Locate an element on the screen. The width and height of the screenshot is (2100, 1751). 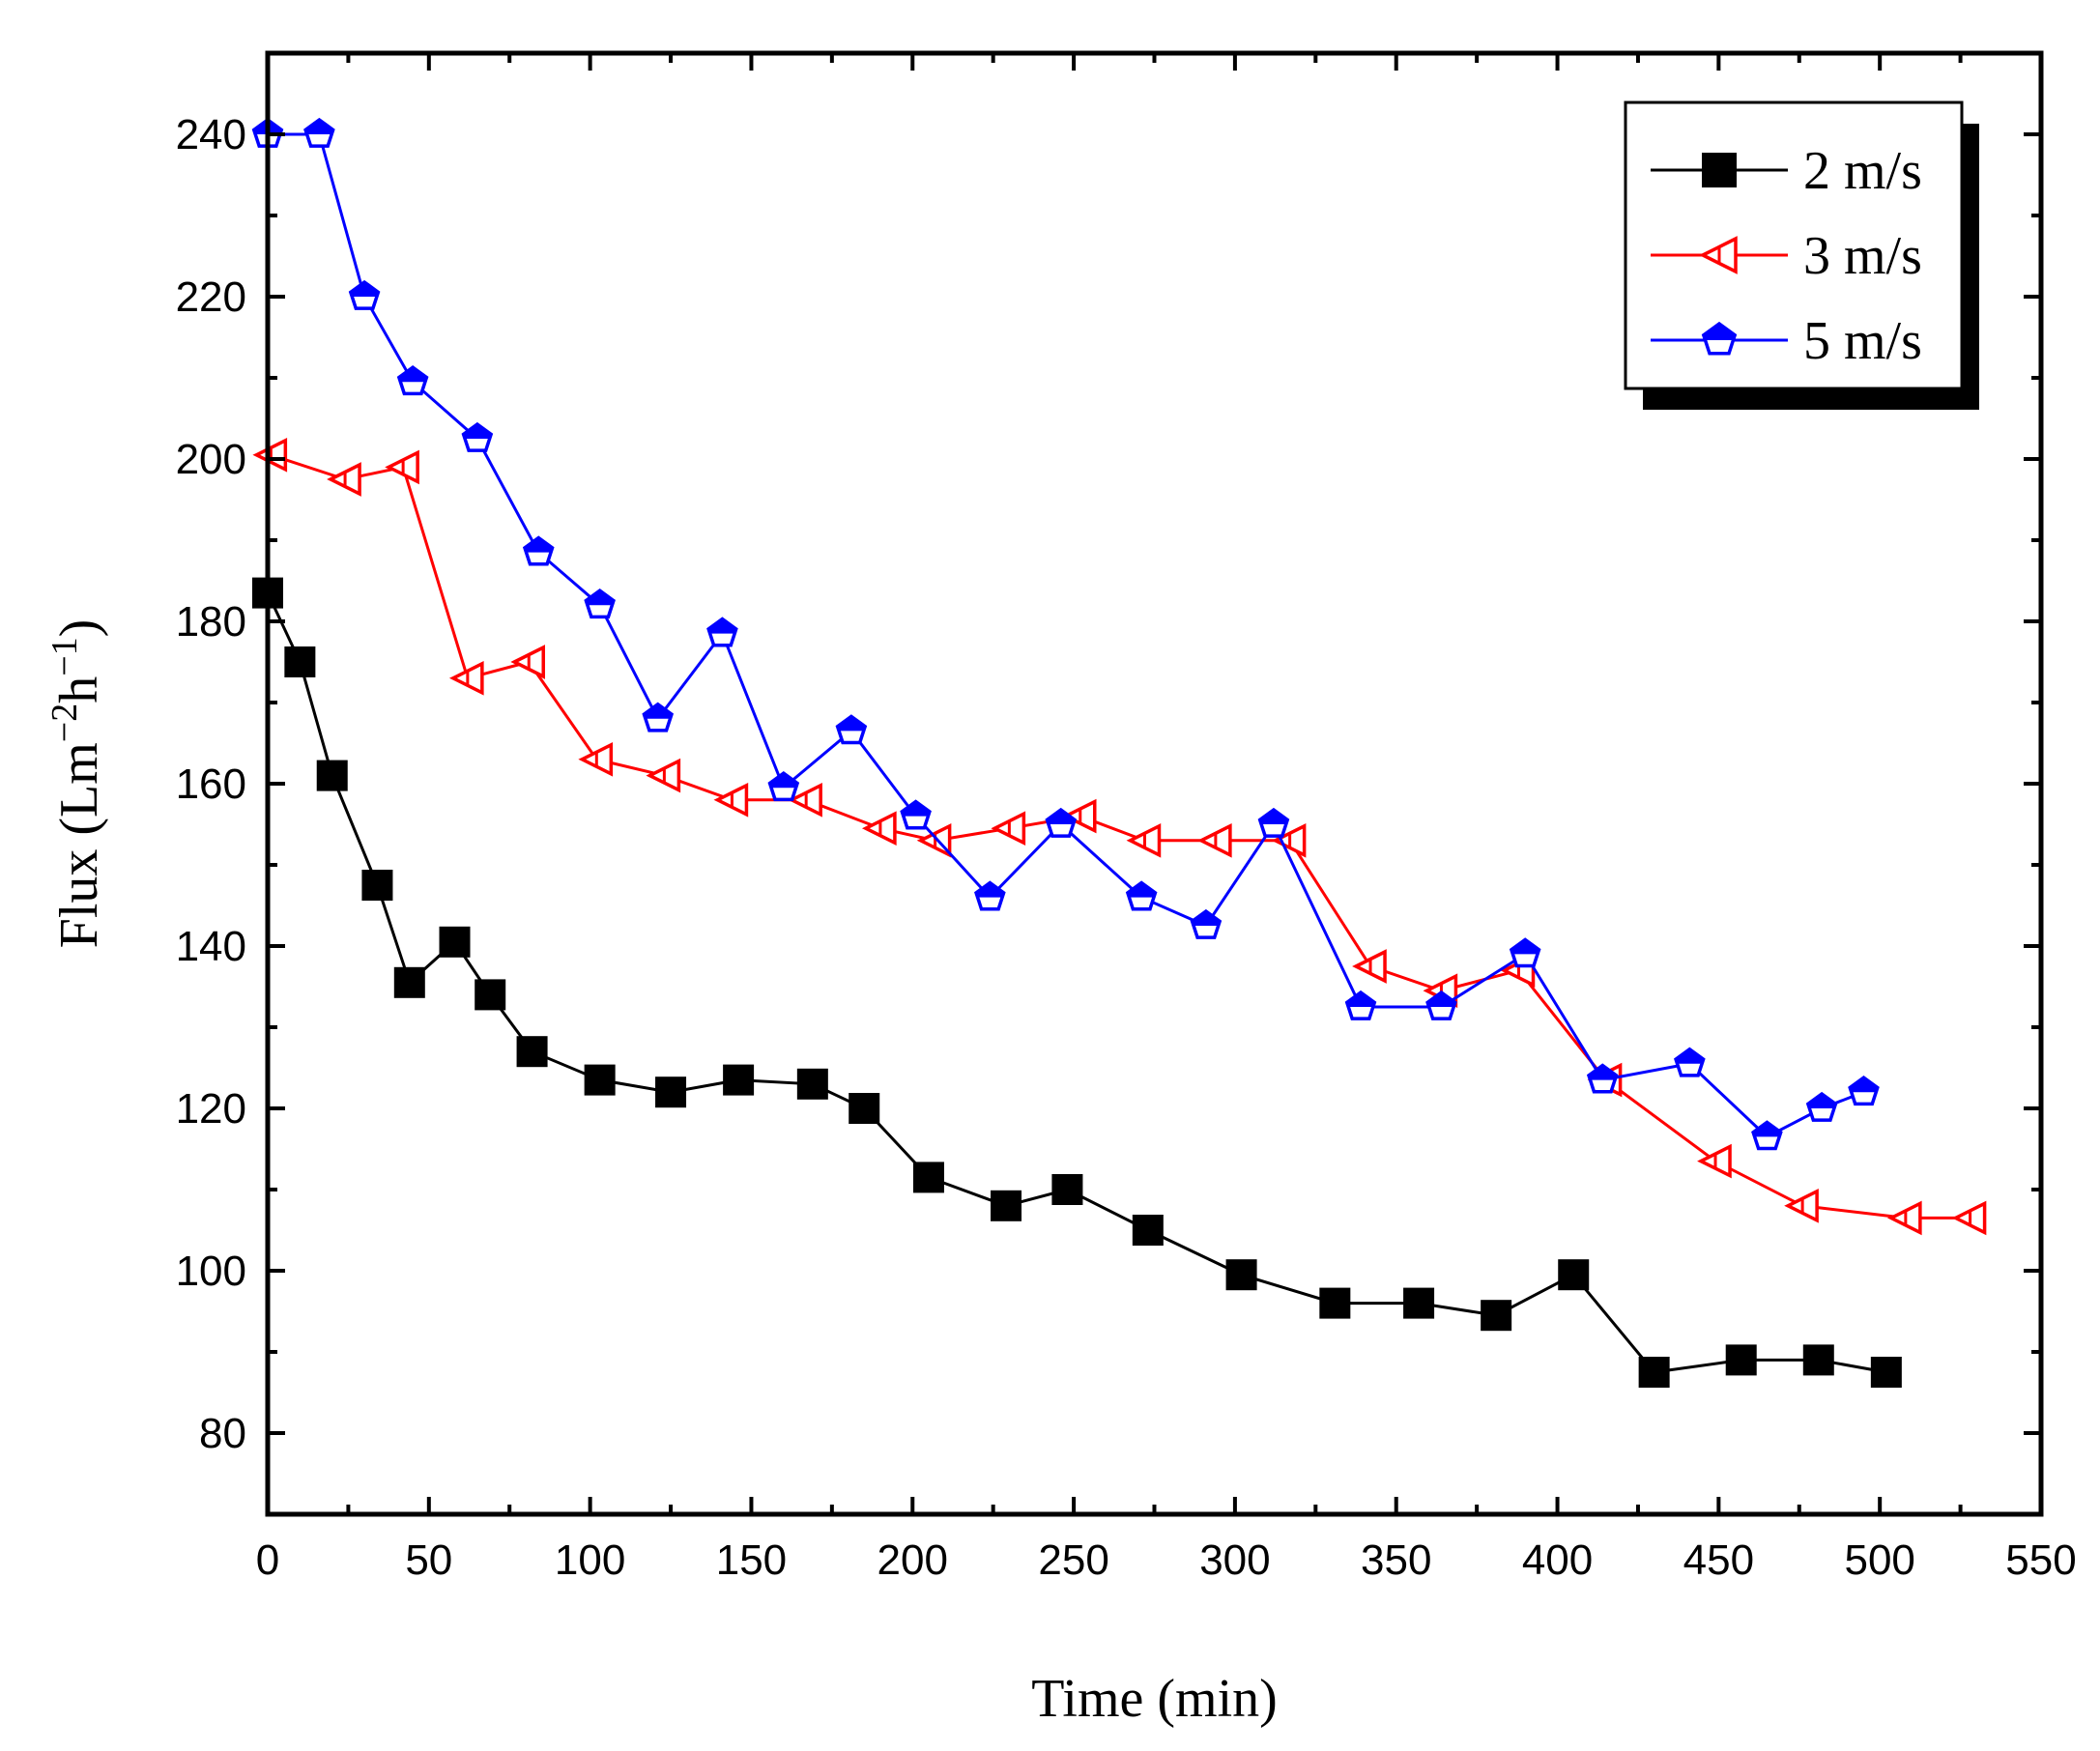
x-tick-label: 250 is located at coordinates (1073, 1560).